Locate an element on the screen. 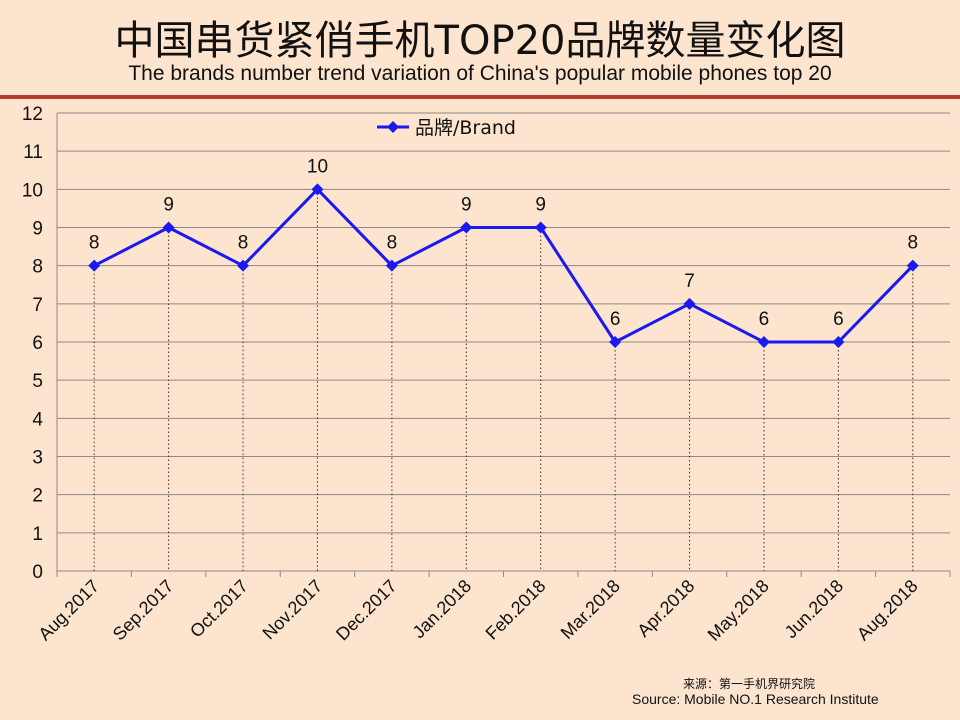  x-tick-label: Feb.2018 is located at coordinates (516, 610).